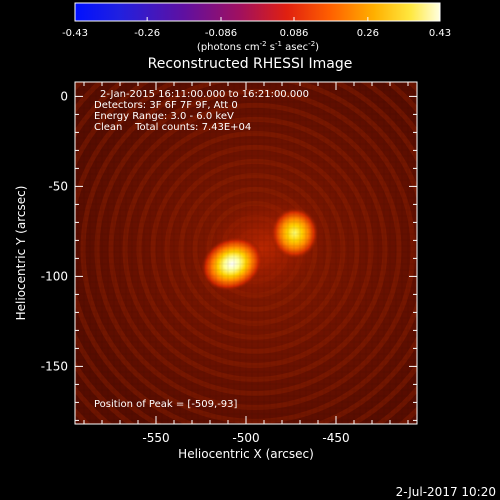 The image size is (500, 500). Describe the element at coordinates (64, 96) in the screenshot. I see `y-tick-label: 0` at that location.